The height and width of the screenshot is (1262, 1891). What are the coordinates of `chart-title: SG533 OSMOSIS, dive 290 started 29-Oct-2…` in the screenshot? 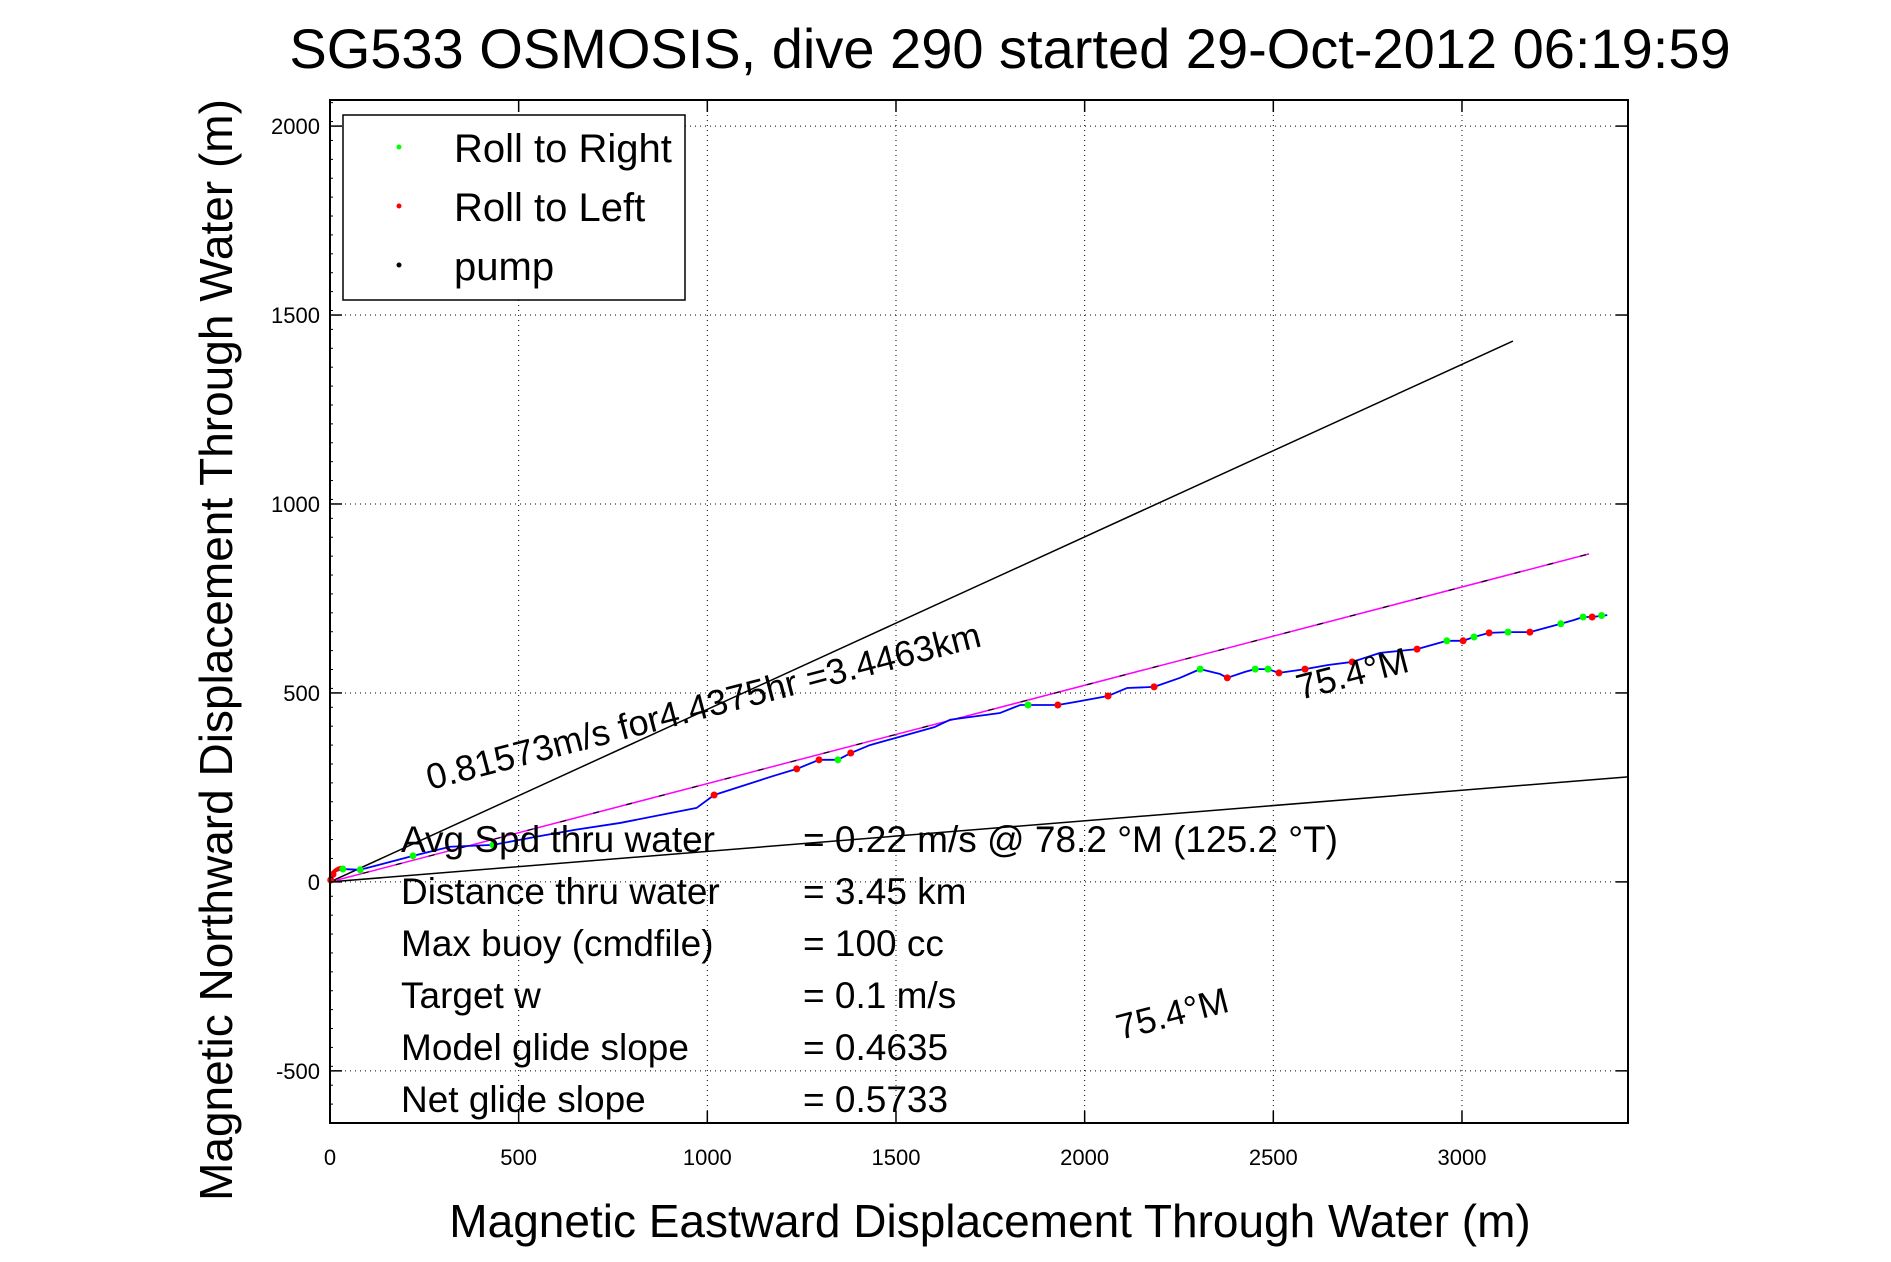 It's located at (1009, 48).